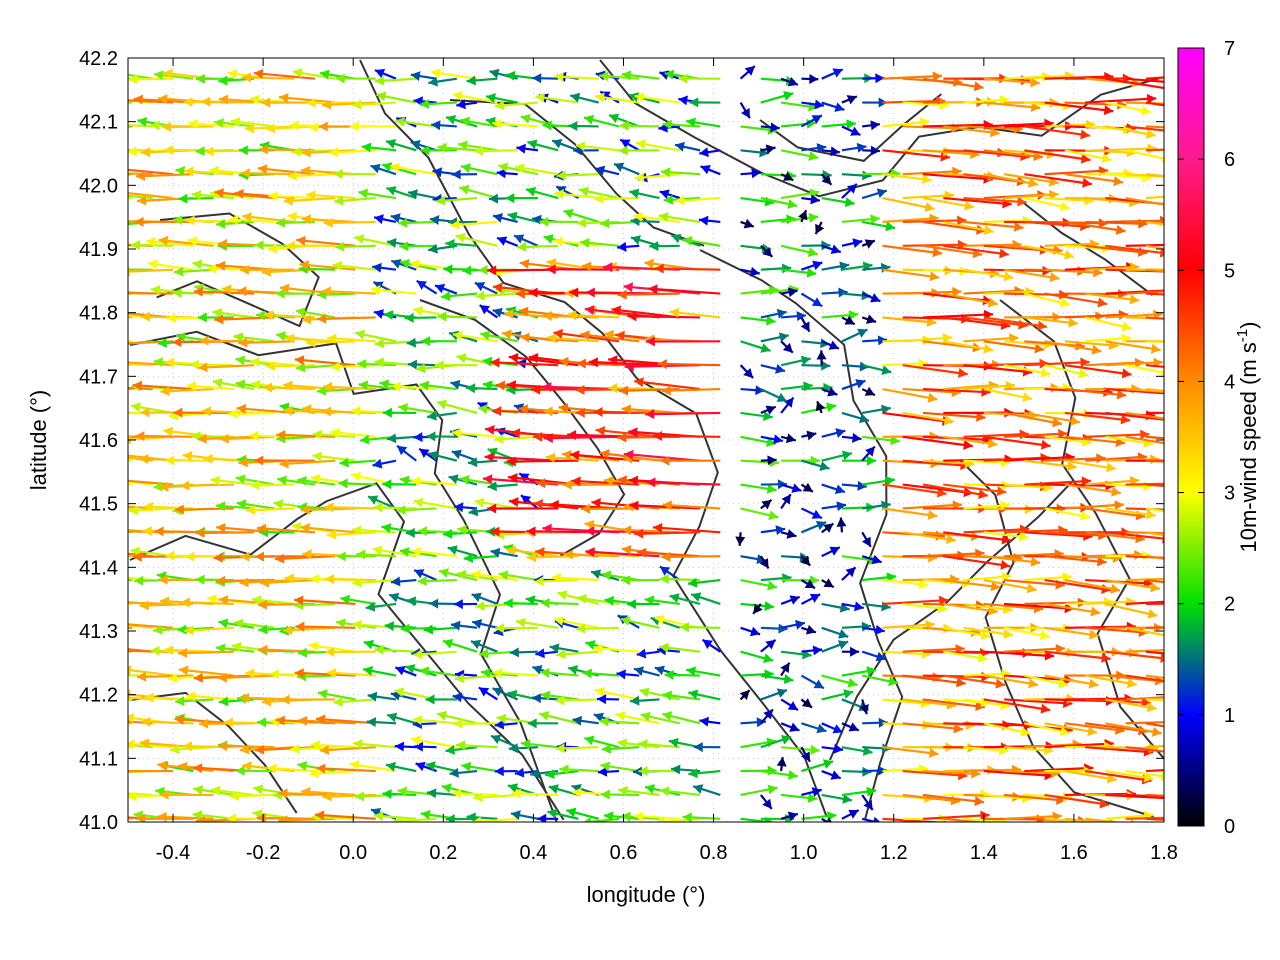 This screenshot has height=960, width=1280. Describe the element at coordinates (1229, 494) in the screenshot. I see `colorbar-tick-label: 3` at that location.